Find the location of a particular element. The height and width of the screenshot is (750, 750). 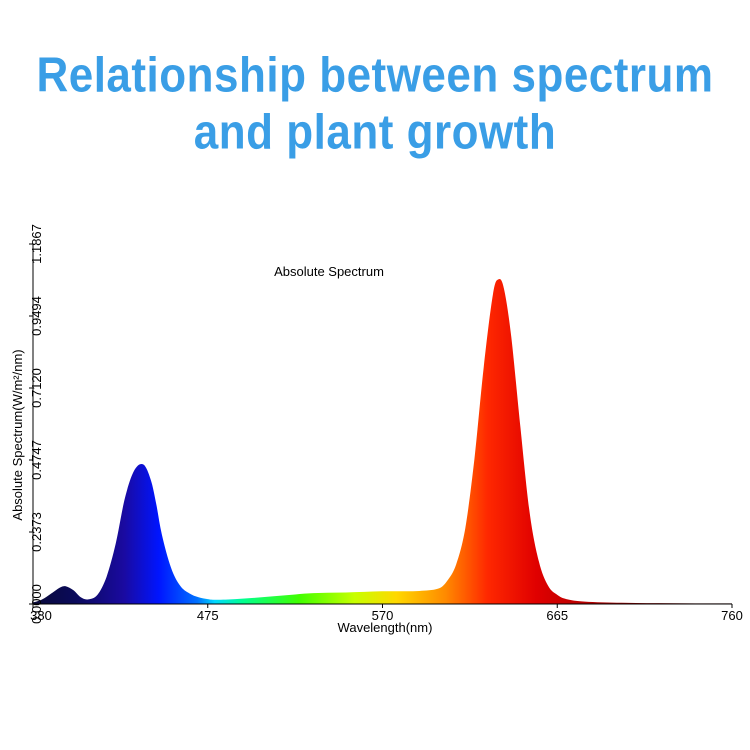

y-tick-label: 1.1867 is located at coordinates (36, 244).